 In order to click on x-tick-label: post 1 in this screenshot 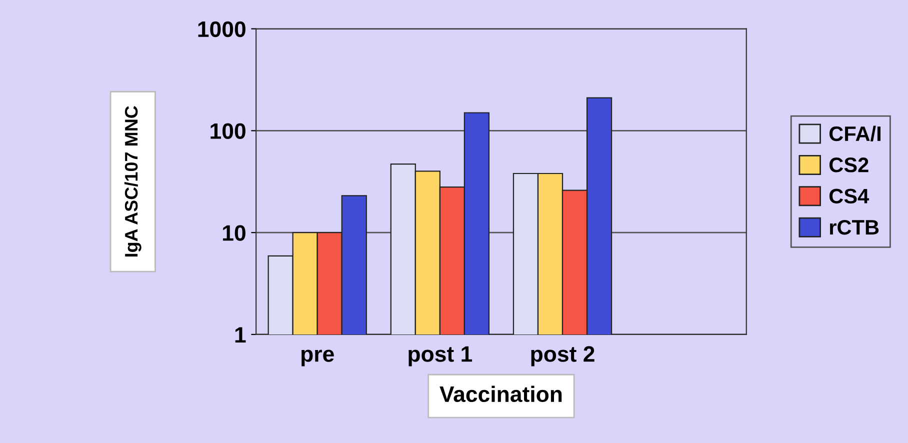, I will do `click(440, 356)`.